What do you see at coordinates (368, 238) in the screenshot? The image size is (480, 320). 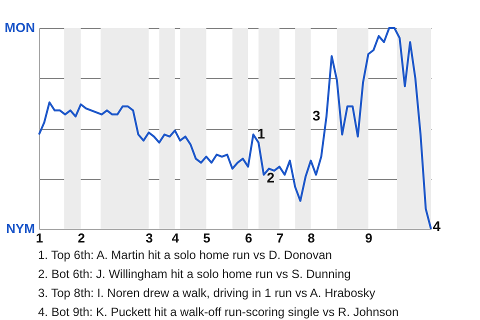 I see `x-tick-label: 9` at bounding box center [368, 238].